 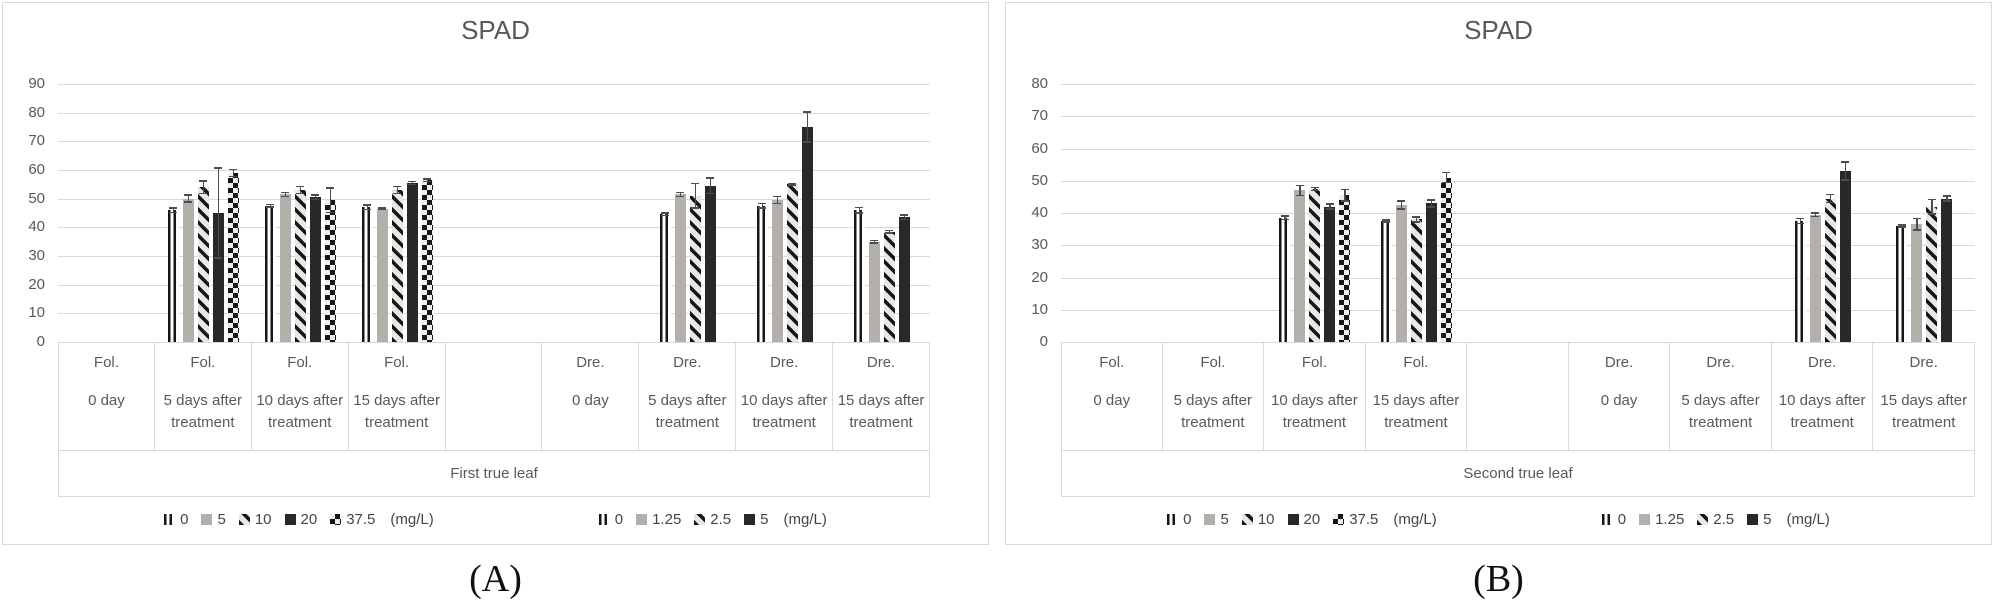 I want to click on category-cell: Dre. 5 days after treatment, so click(x=688, y=396).